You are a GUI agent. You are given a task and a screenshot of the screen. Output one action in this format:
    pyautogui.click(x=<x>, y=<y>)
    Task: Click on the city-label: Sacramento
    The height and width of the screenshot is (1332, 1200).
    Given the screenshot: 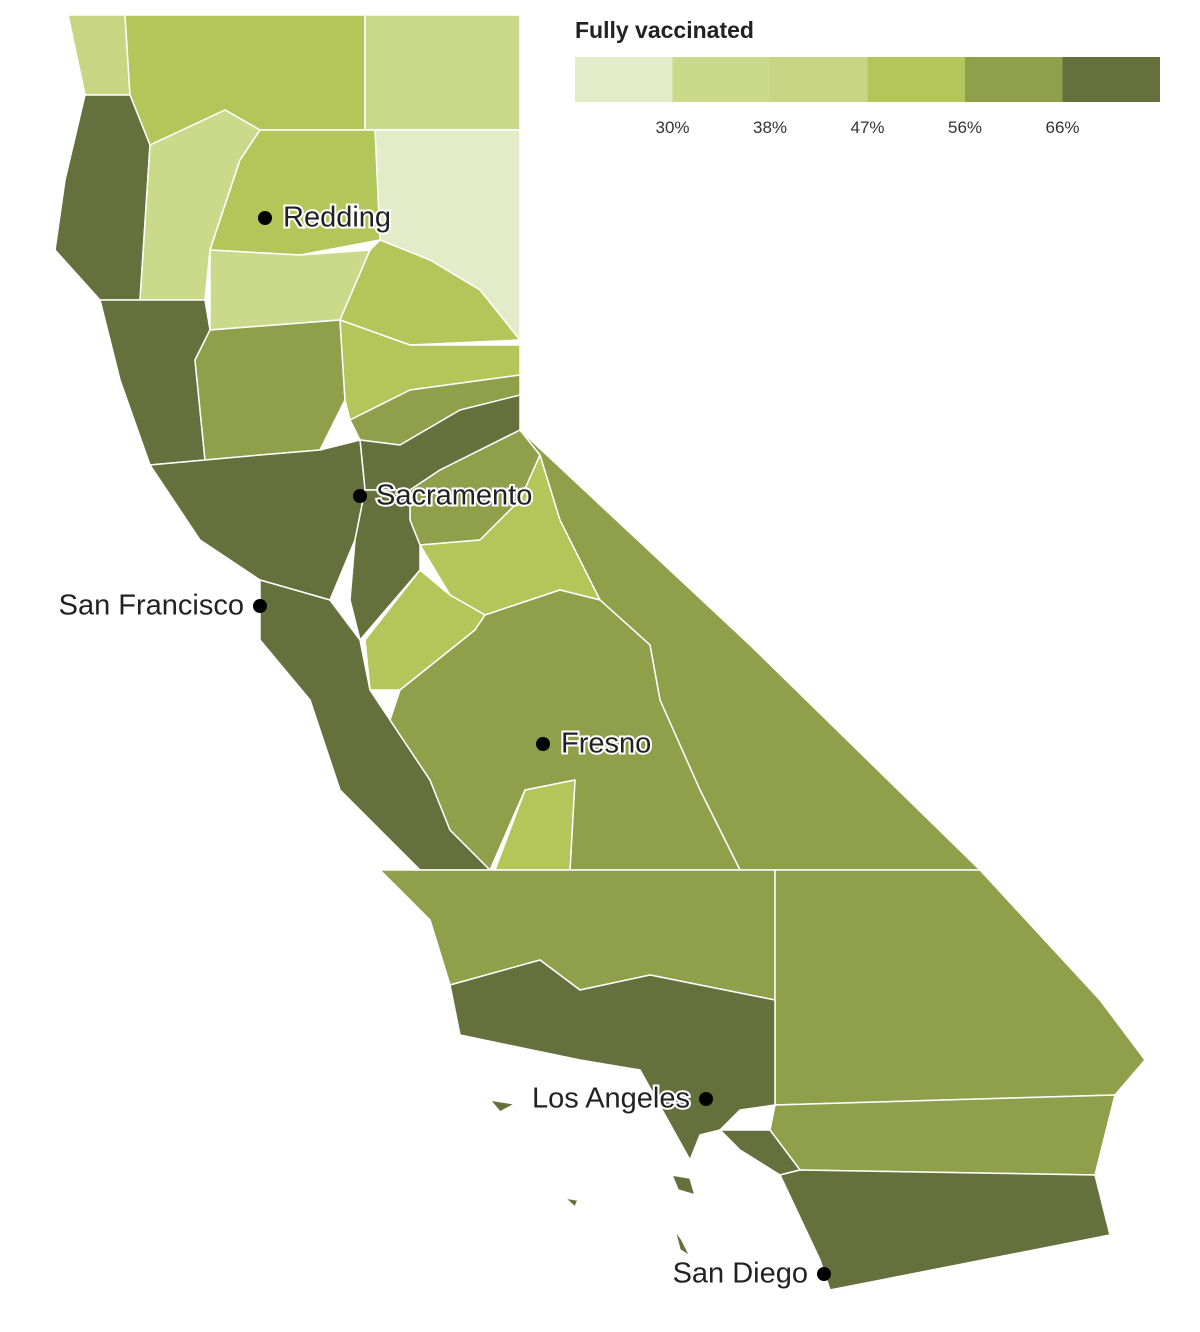 What is the action you would take?
    pyautogui.click(x=454, y=496)
    